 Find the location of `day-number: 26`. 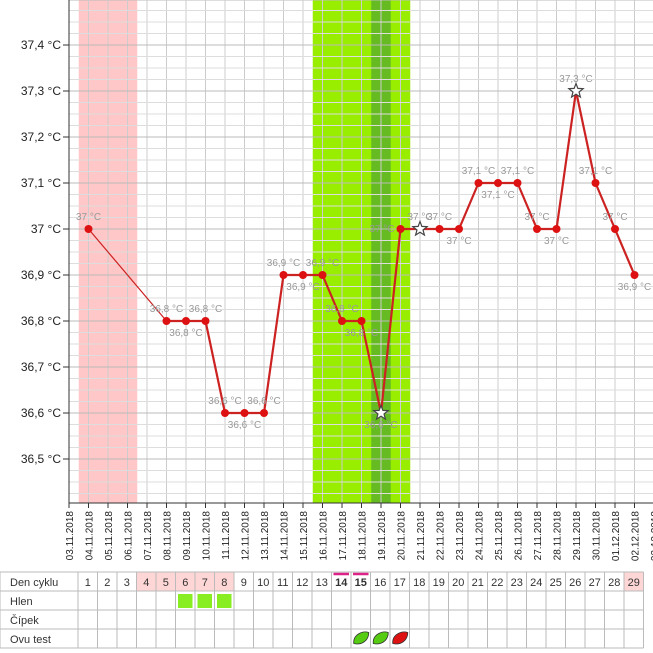

day-number: 26 is located at coordinates (575, 583).